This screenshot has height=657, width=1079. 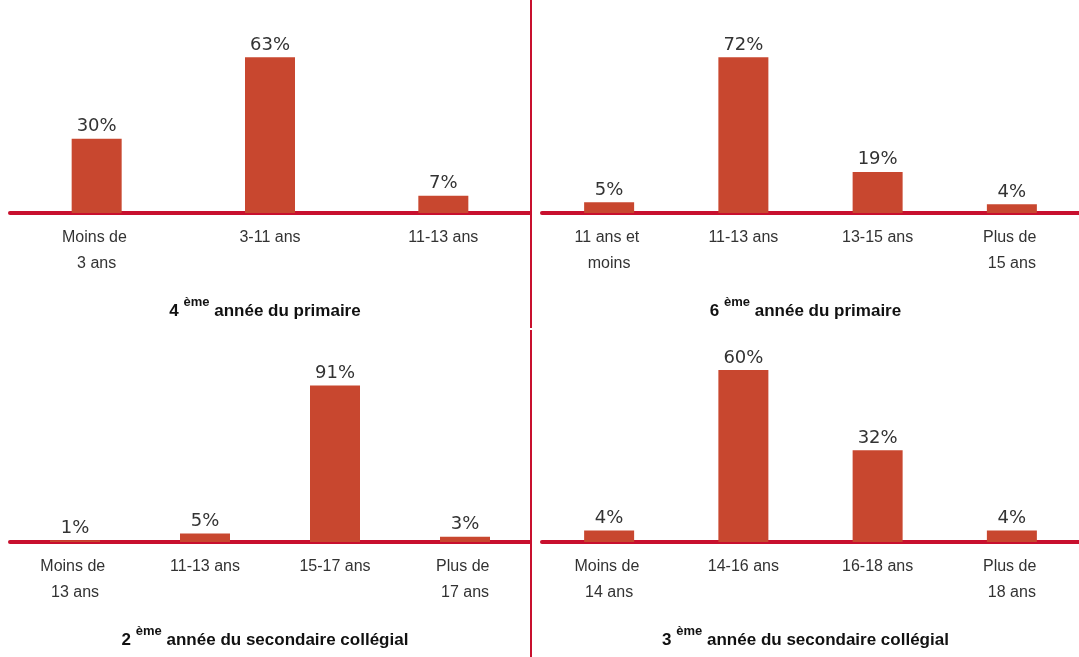 I want to click on text: 3 ème année du secondaire collégial, so click(x=805, y=636).